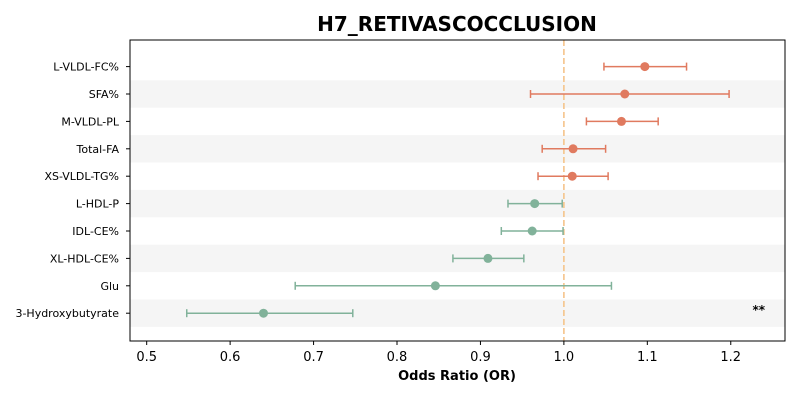 The height and width of the screenshot is (400, 800). Describe the element at coordinates (318, 231) in the screenshot. I see `row-idl-ce-: IDL-CE%` at that location.